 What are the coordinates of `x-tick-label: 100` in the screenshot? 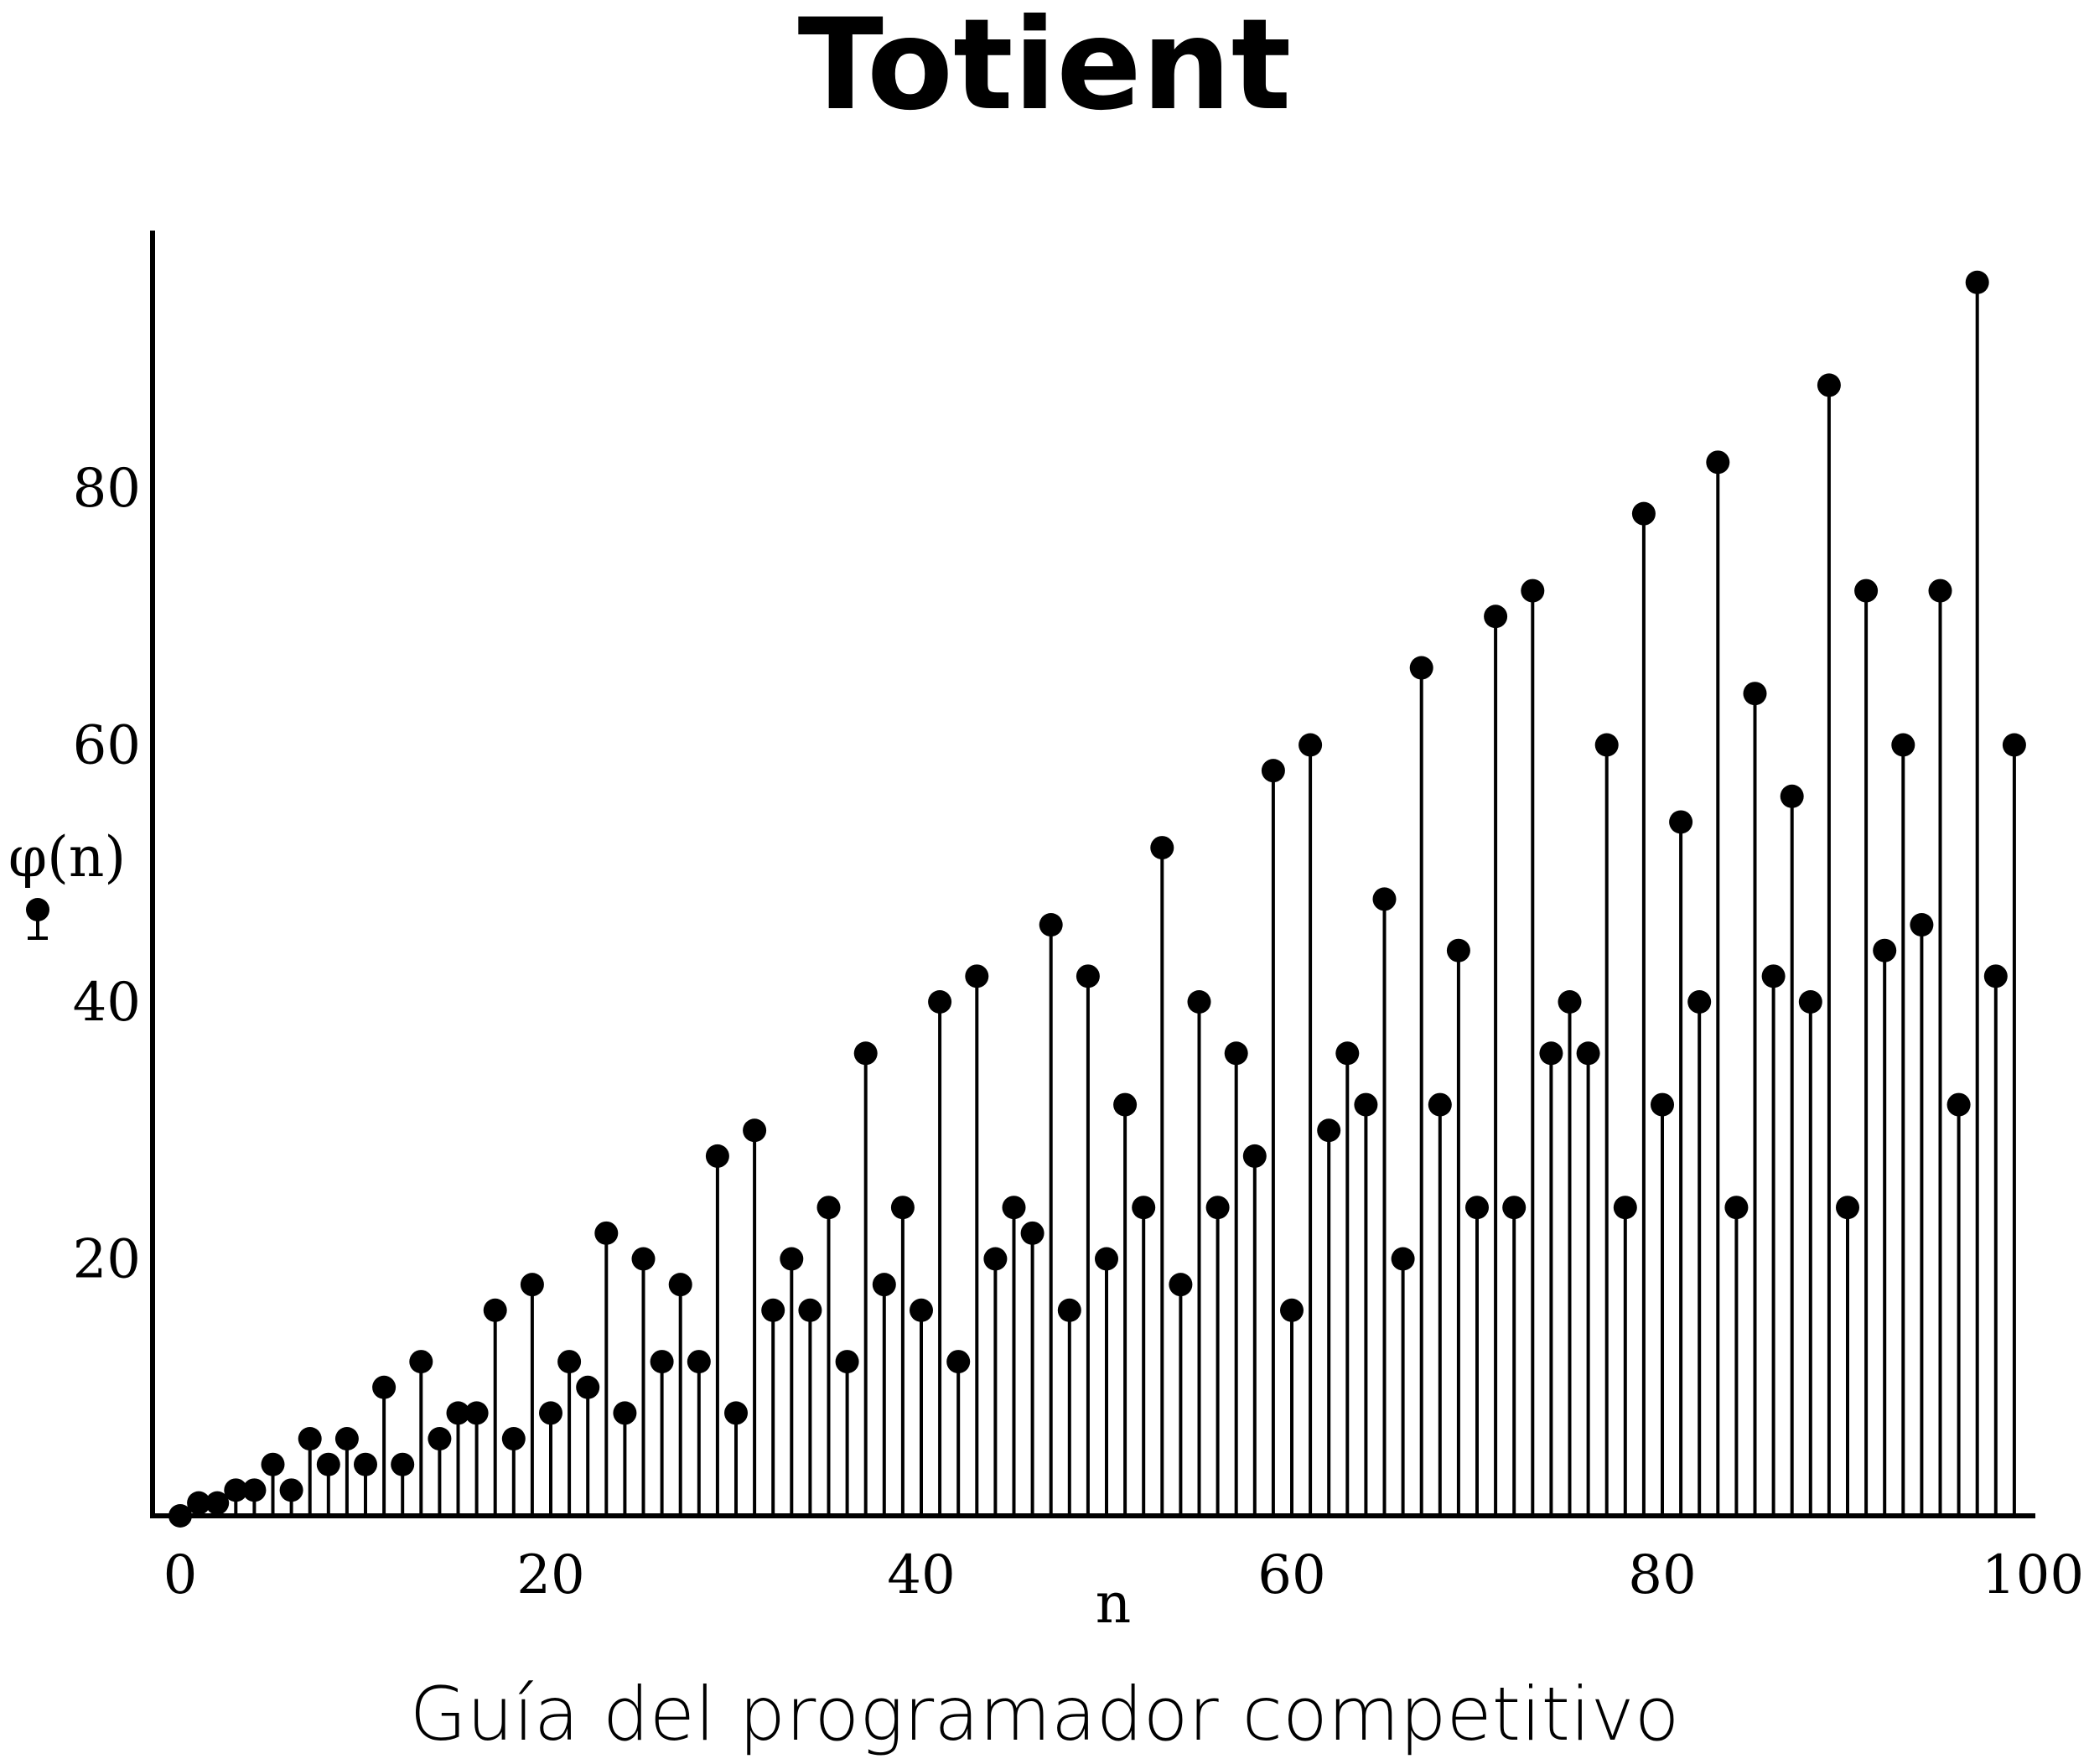 It's located at (2033, 1575).